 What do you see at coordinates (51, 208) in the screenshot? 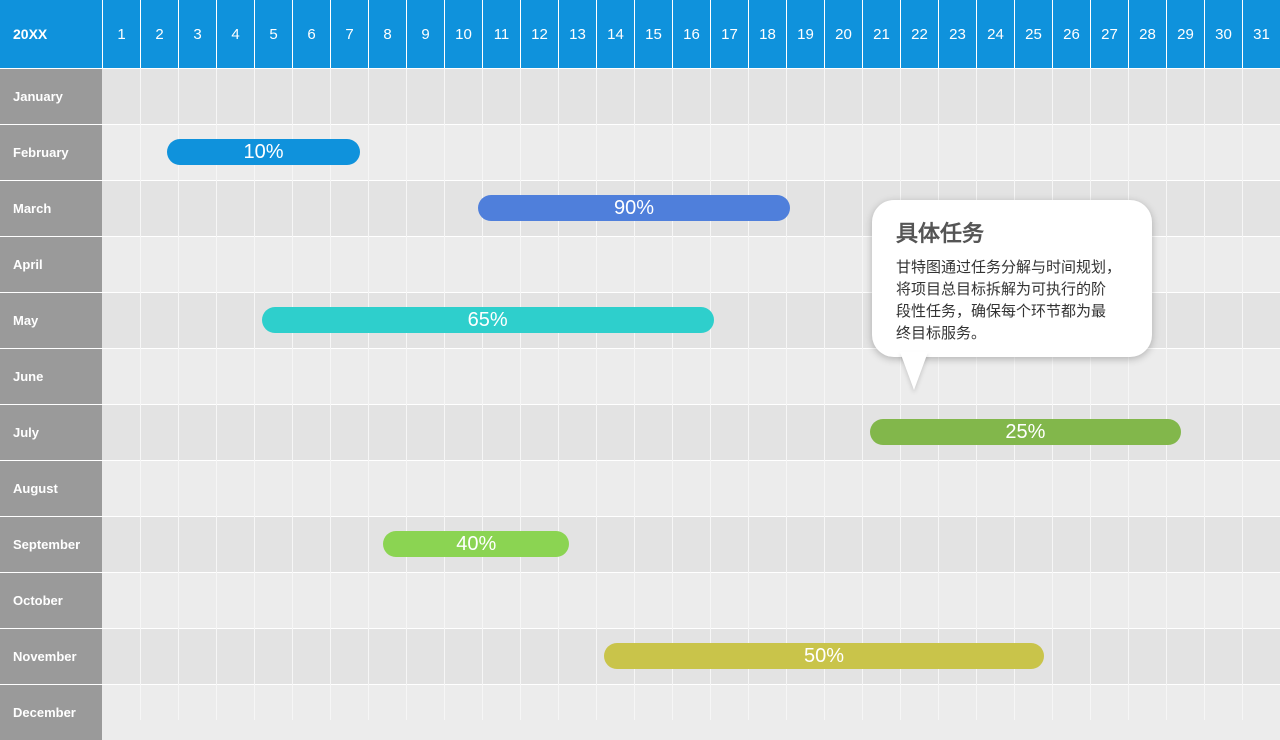
I see `month-label-march: March` at bounding box center [51, 208].